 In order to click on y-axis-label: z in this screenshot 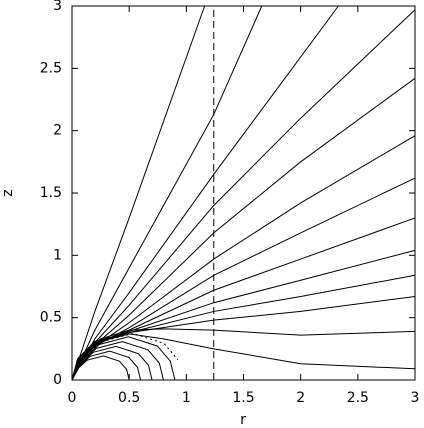, I will do `click(8, 192)`.